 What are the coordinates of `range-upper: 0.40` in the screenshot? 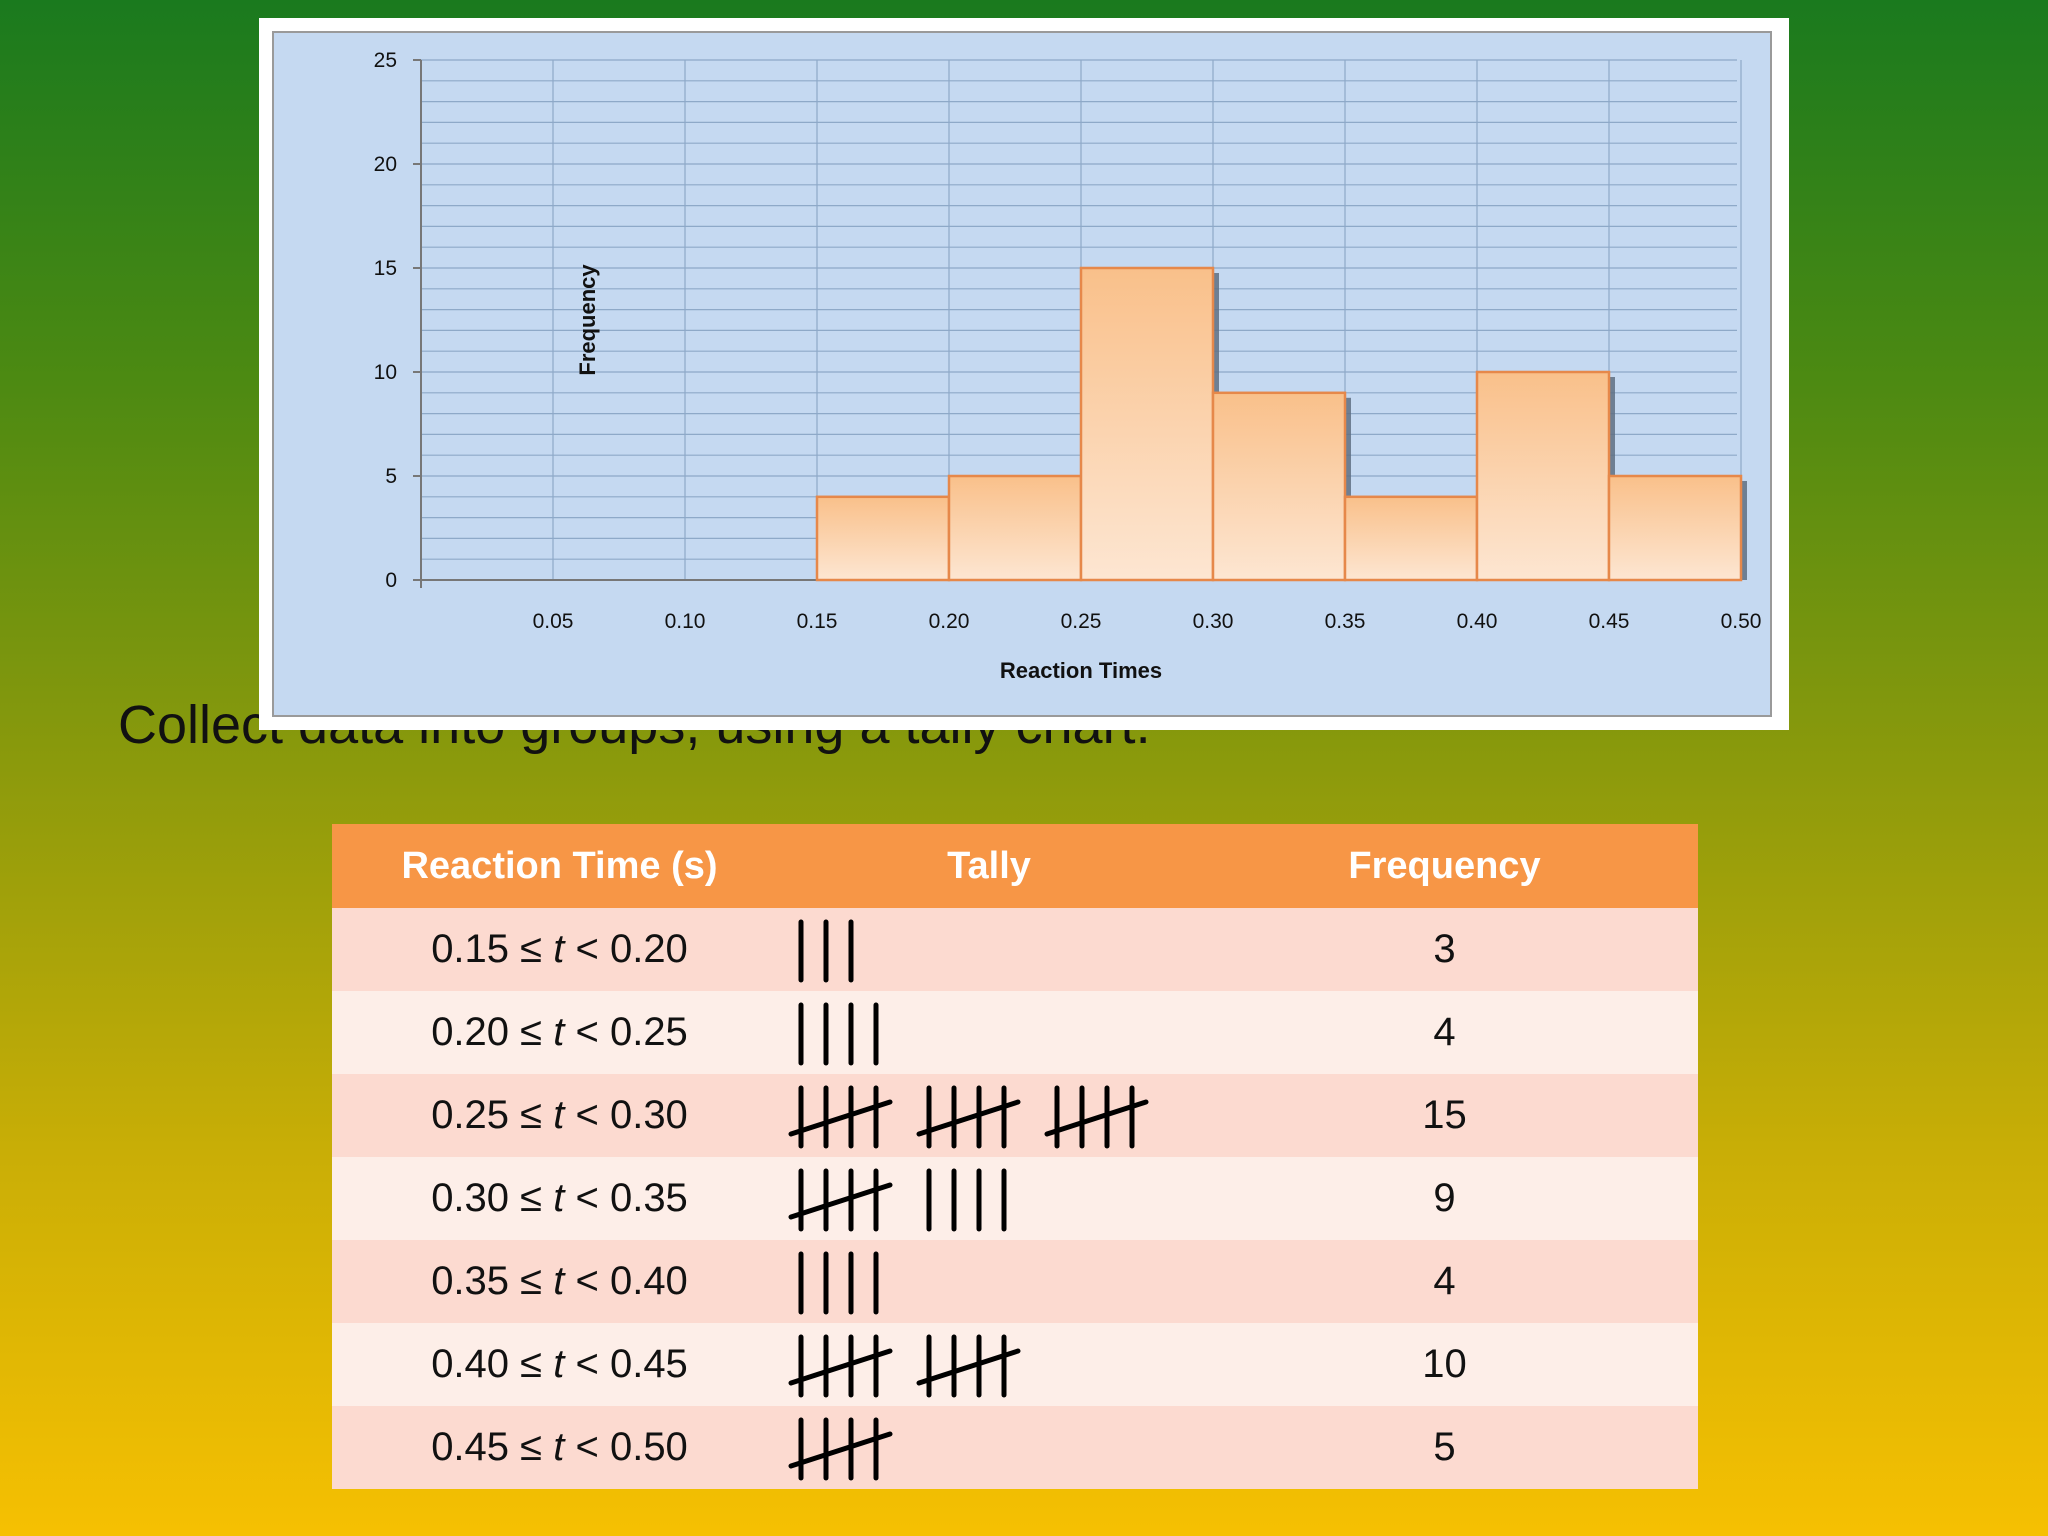 It's located at (648, 1281).